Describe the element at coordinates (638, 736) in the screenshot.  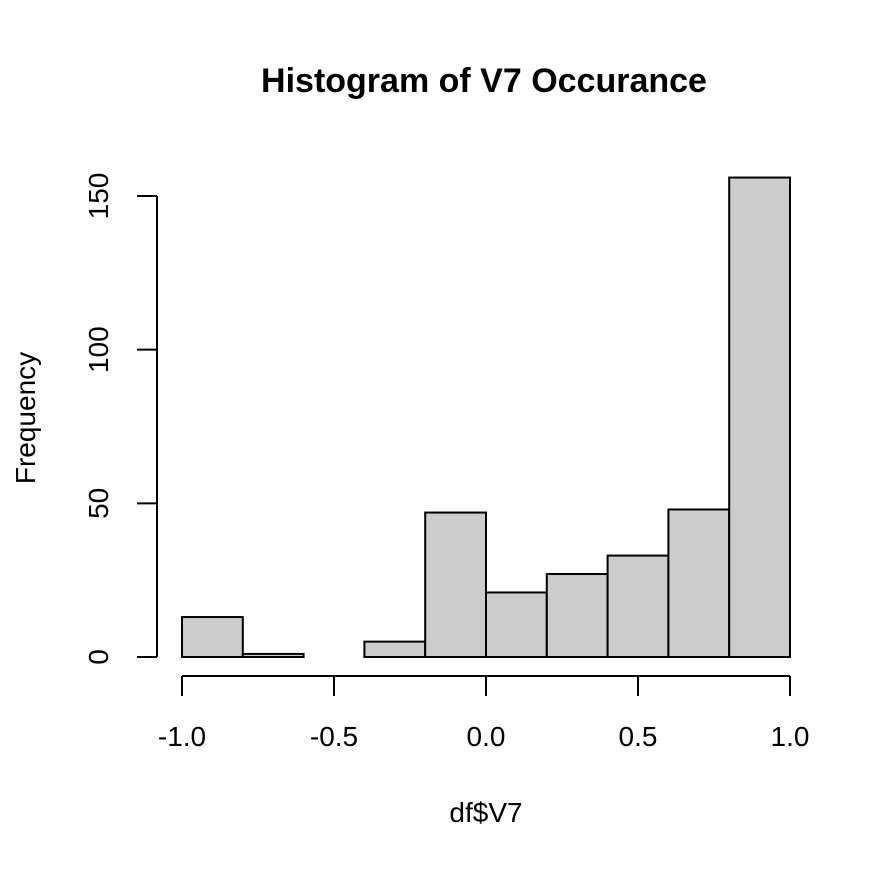
I see `x-tick-label-3: 0.5` at that location.